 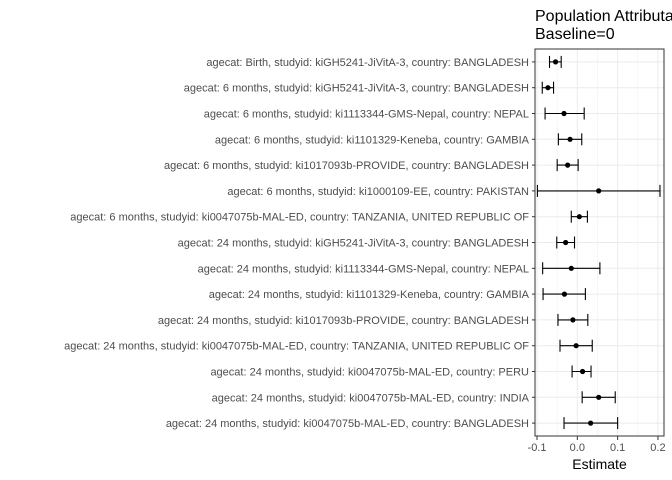 What do you see at coordinates (603, 16) in the screenshot?
I see `chart-title-line-1: Population Attributable Difference` at bounding box center [603, 16].